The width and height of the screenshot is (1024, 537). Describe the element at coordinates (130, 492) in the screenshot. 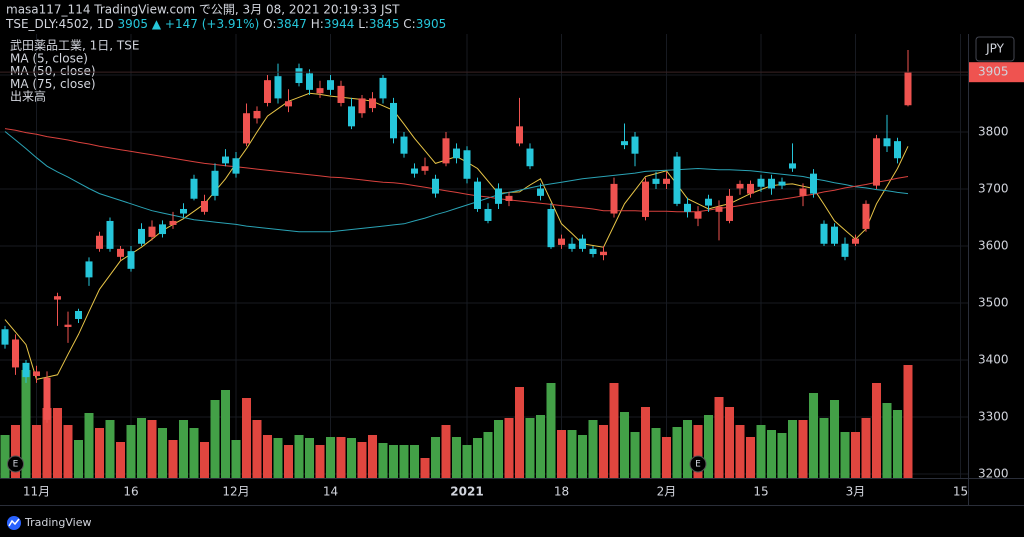

I see `x-tick-label: 16` at that location.